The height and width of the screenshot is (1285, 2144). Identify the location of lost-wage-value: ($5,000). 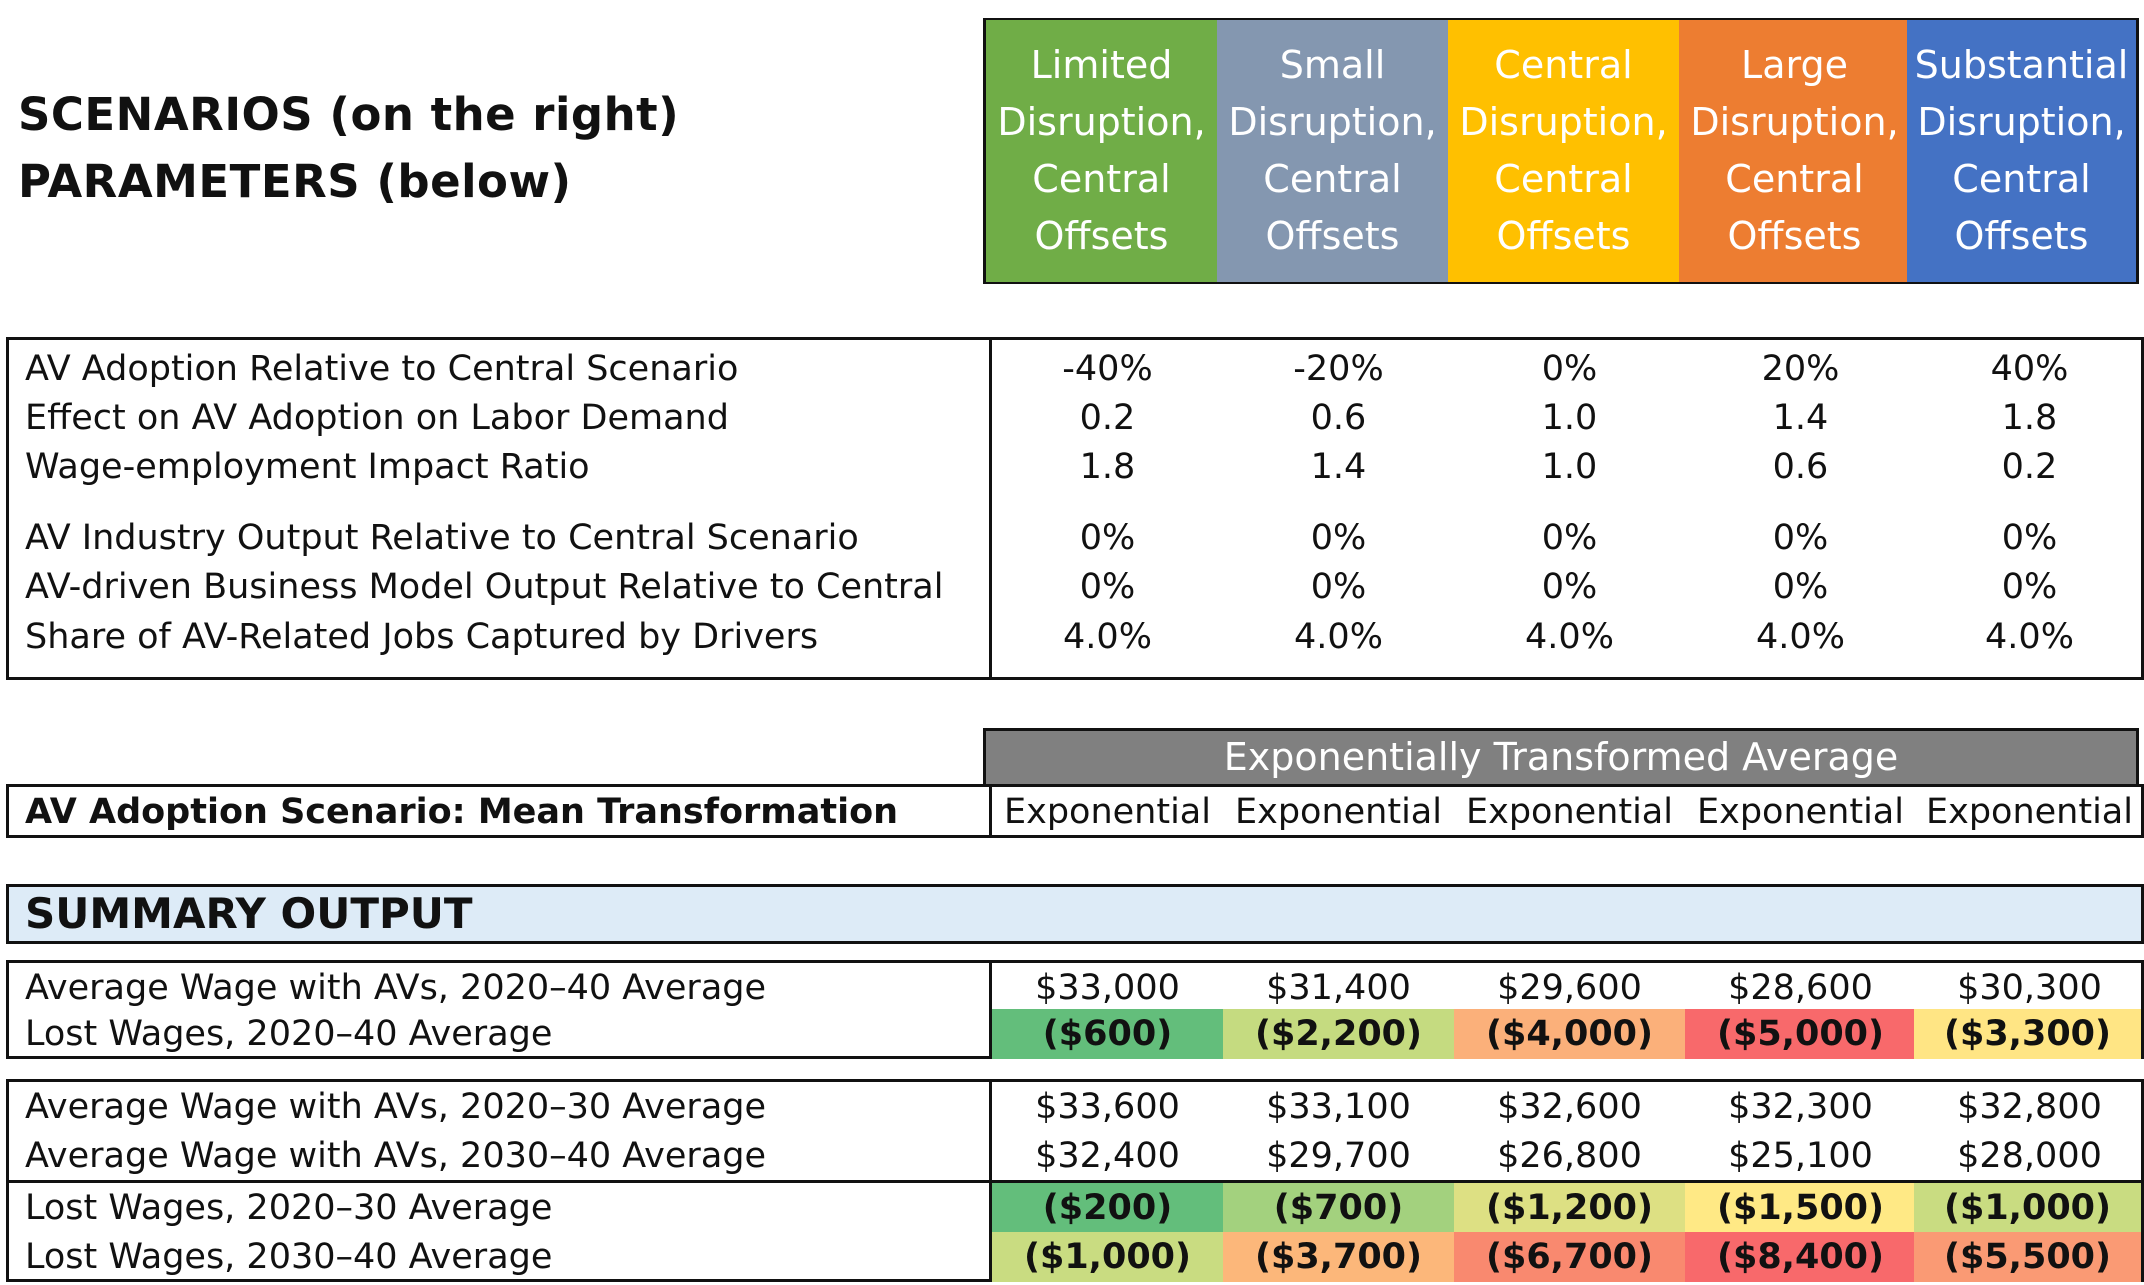
(1800, 1034).